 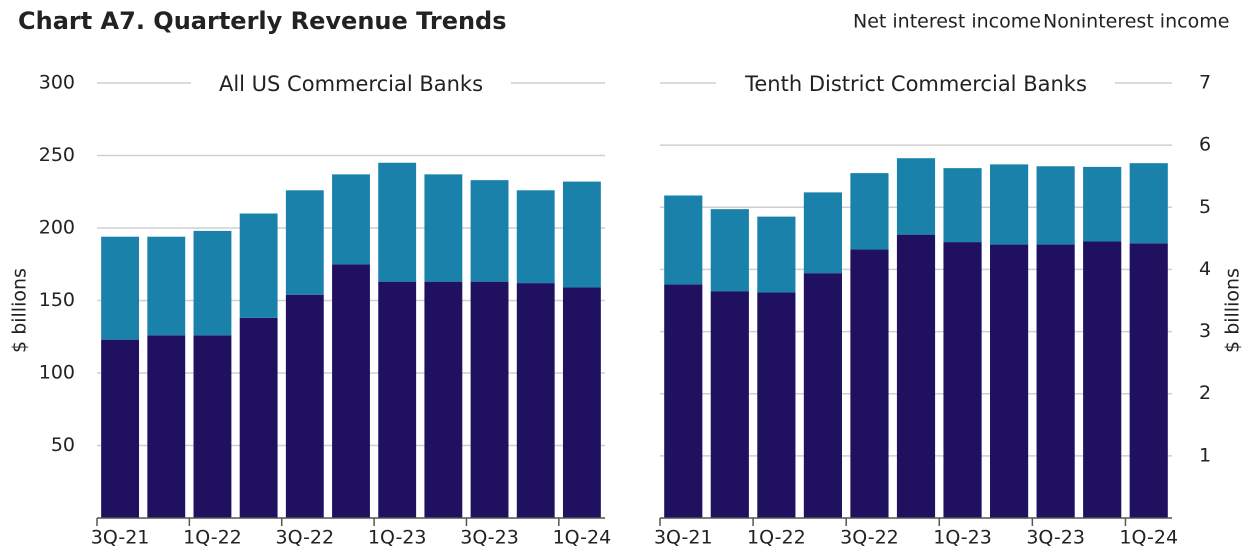 What do you see at coordinates (1205, 393) in the screenshot?
I see `y-tick-label: 2` at bounding box center [1205, 393].